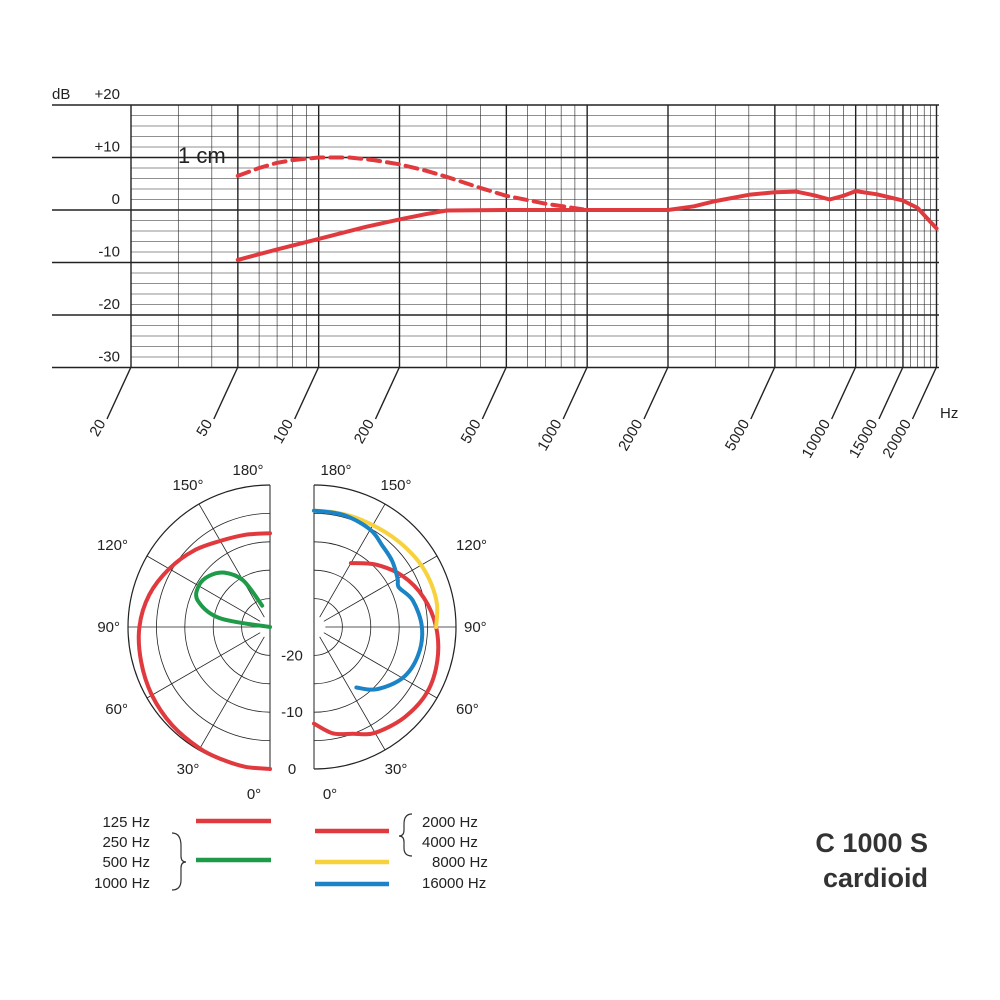  I want to click on y-tick-label: -30, so click(109, 357).